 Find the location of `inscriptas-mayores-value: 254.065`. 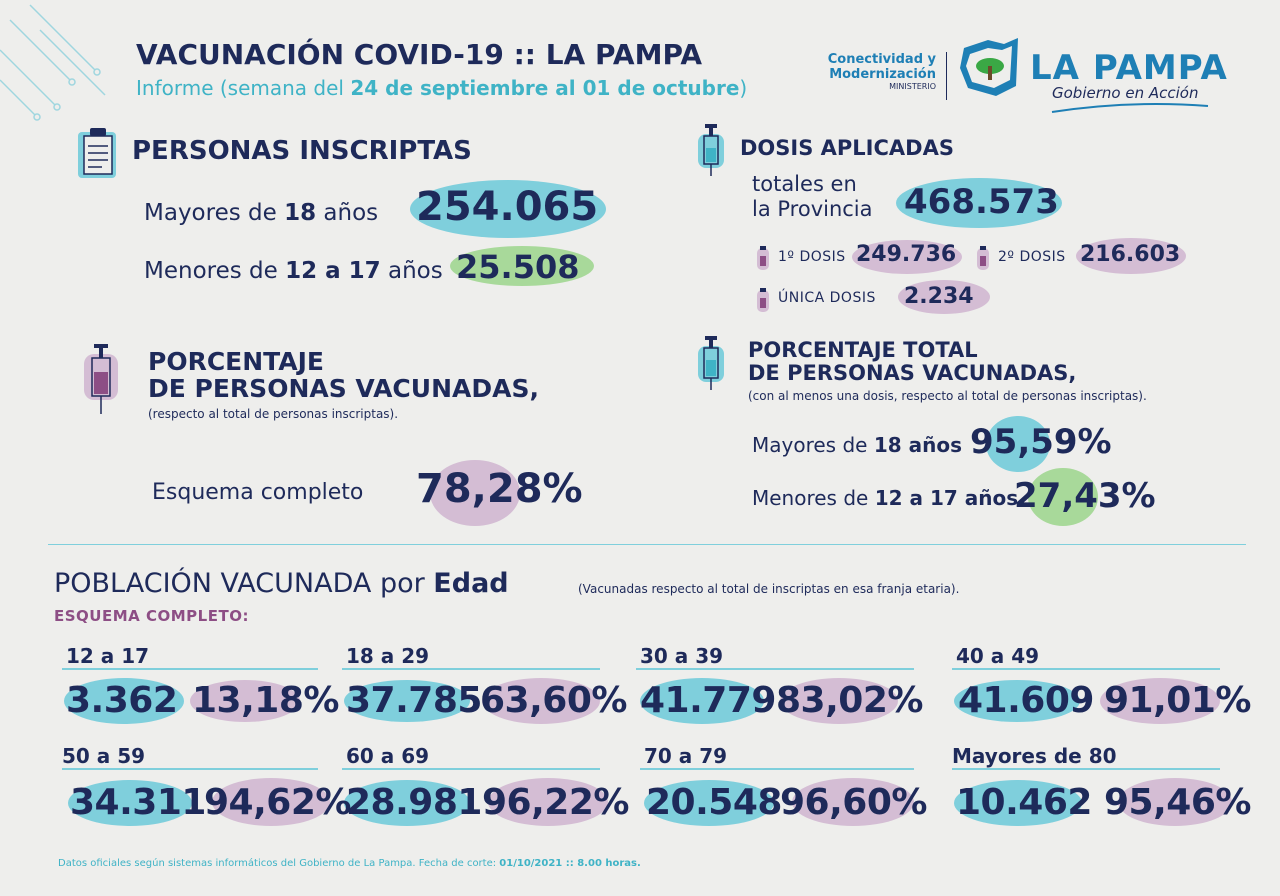

inscriptas-mayores-value: 254.065 is located at coordinates (507, 207).